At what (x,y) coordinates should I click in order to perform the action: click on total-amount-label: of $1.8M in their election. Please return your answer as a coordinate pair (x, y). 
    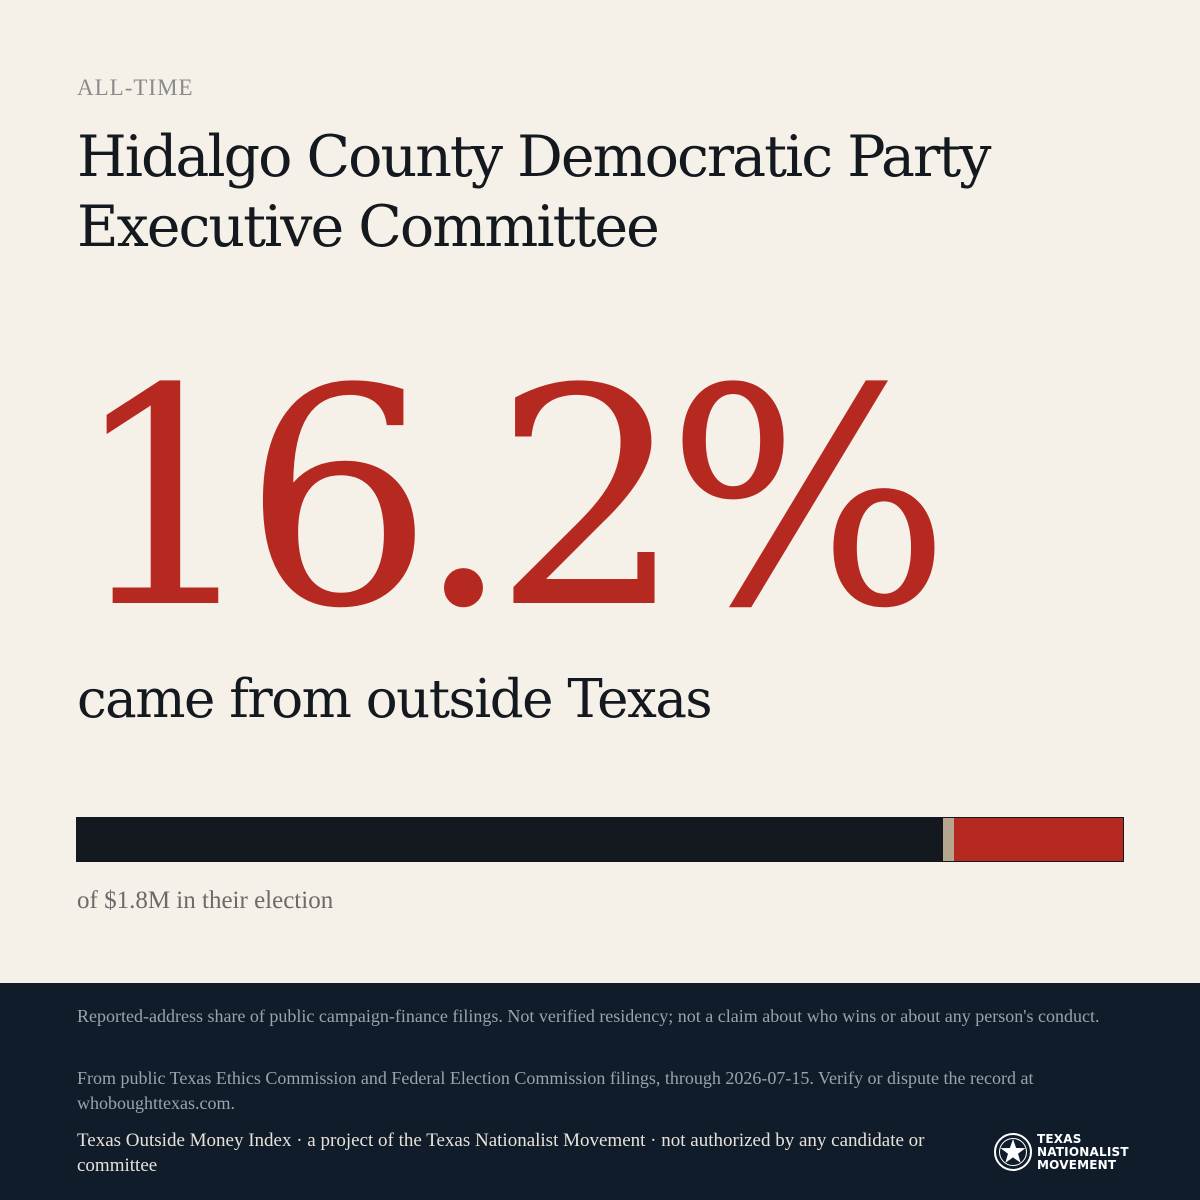
    Looking at the image, I should click on (205, 900).